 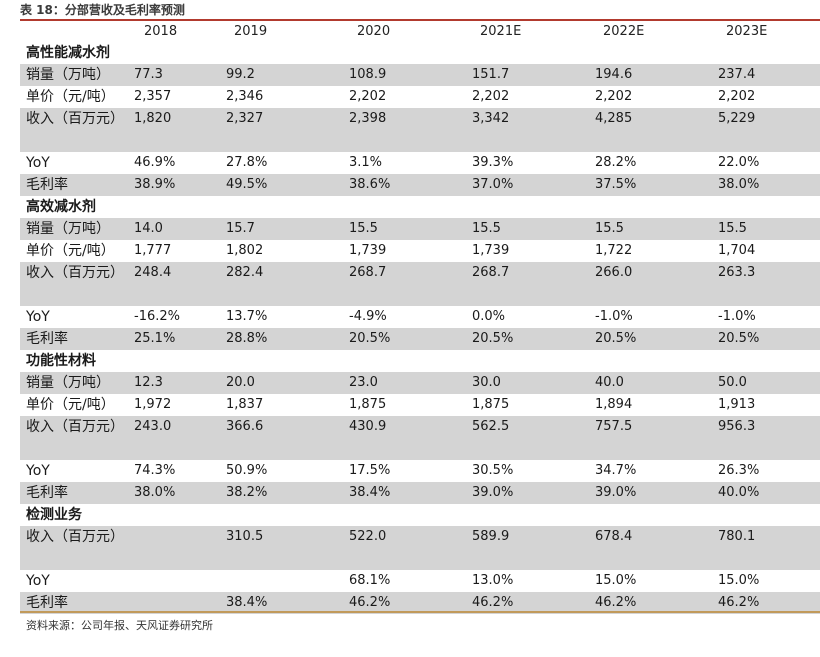 I want to click on header-cell-empty, so click(x=75, y=31).